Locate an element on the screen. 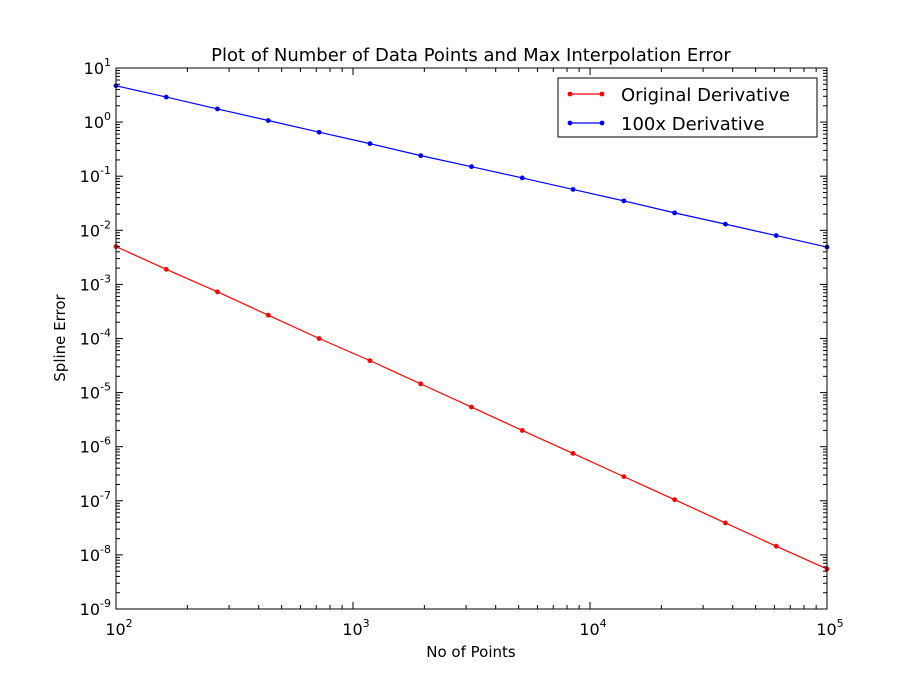 The height and width of the screenshot is (677, 918). y-tick-label: 10⁻⁴ is located at coordinates (95, 338).